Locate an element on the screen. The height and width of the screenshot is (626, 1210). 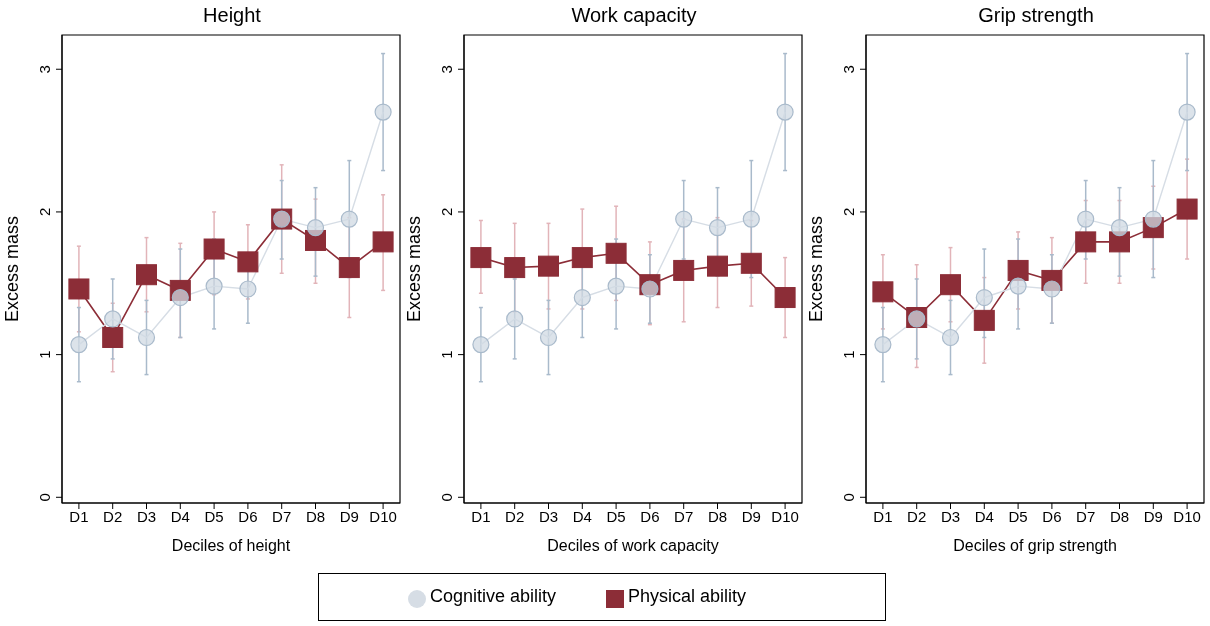
legend-label: Physical ability is located at coordinates (687, 596).